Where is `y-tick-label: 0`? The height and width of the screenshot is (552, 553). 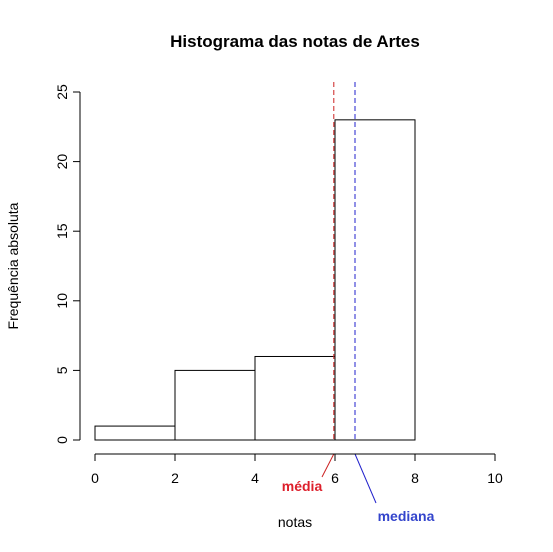
y-tick-label: 0 is located at coordinates (62, 440).